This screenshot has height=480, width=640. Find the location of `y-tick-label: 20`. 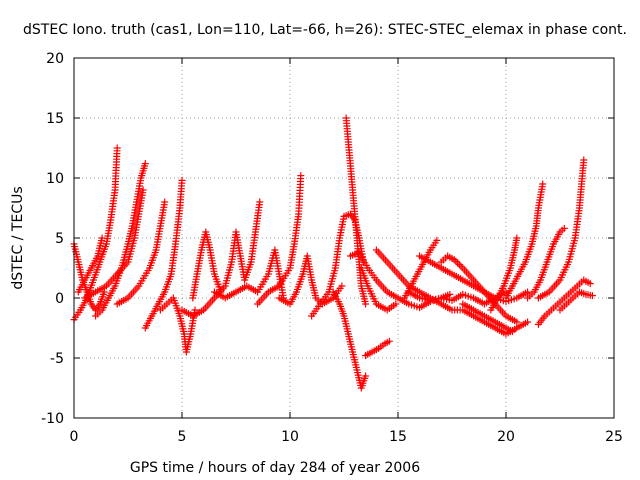

y-tick-label: 20 is located at coordinates (55, 59).